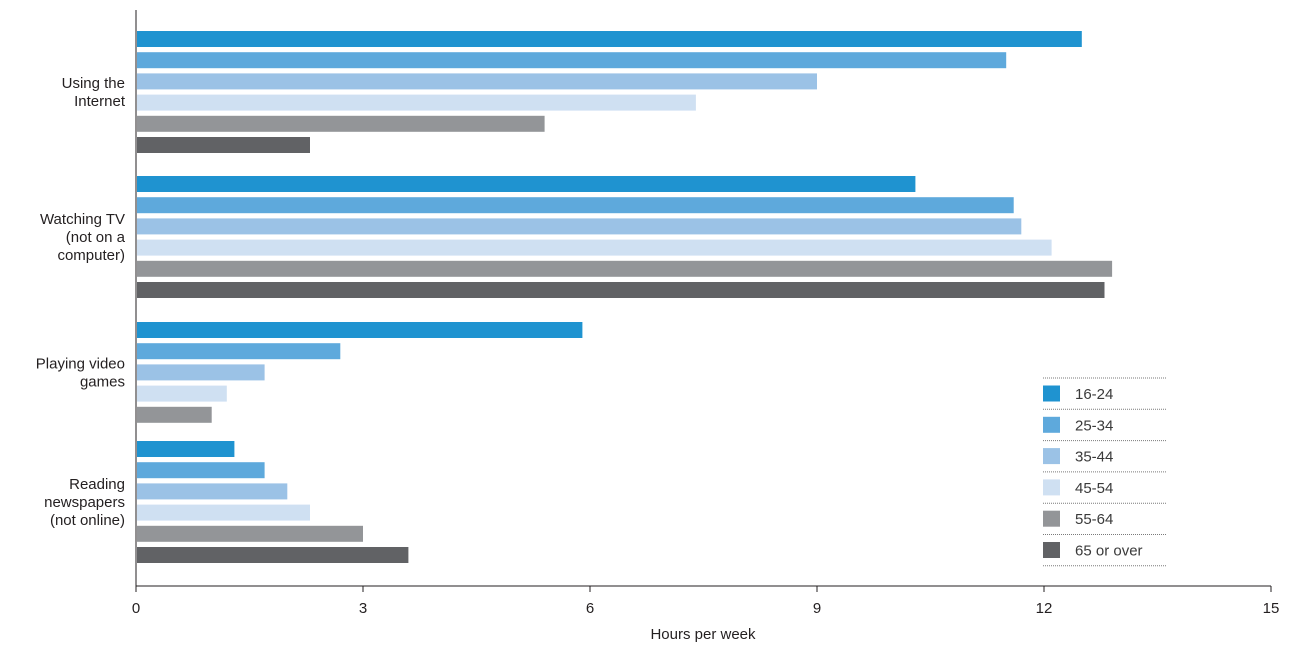 This screenshot has width=1296, height=649. I want to click on legend-label: 25-34, so click(1094, 425).